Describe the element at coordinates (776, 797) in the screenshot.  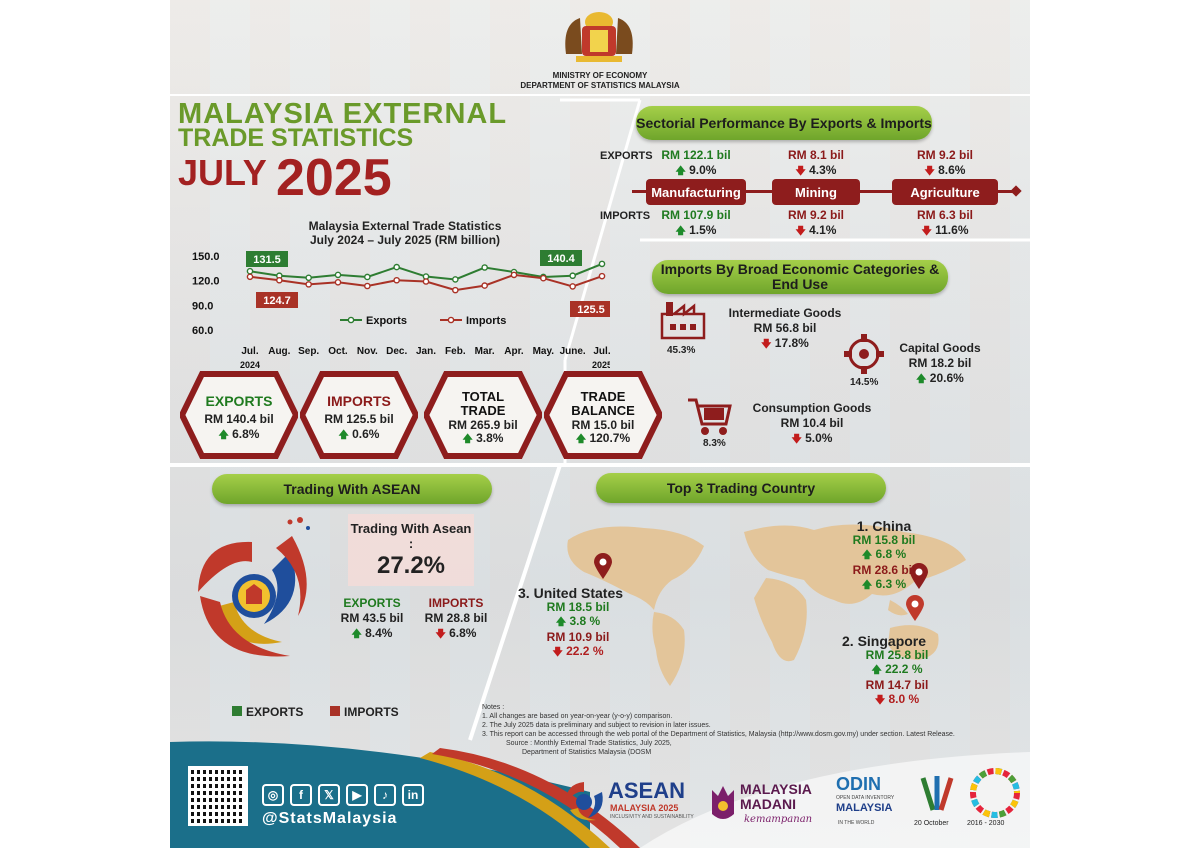
I see `madani-logo-text: MALAYSIA MADANI` at that location.